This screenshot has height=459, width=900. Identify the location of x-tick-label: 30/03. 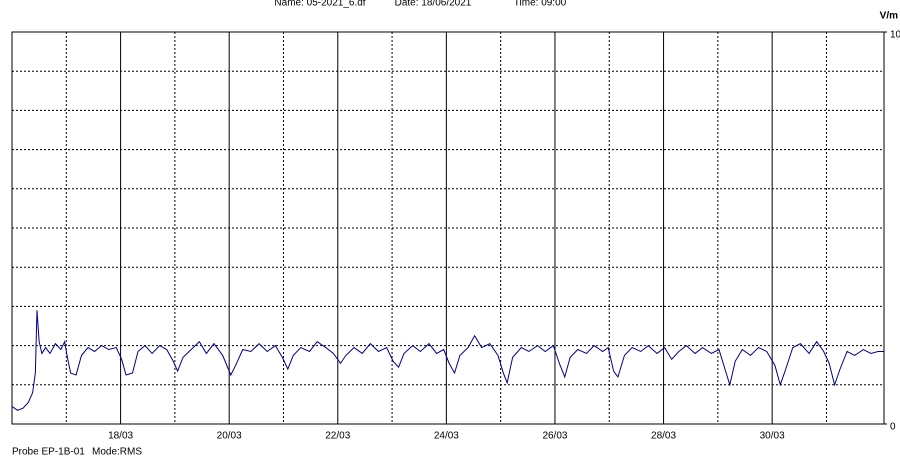
(772, 436).